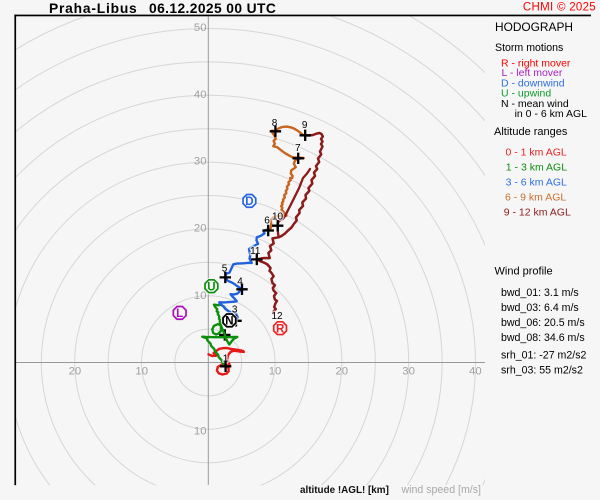  What do you see at coordinates (524, 271) in the screenshot?
I see `svg-text: Wind profile` at bounding box center [524, 271].